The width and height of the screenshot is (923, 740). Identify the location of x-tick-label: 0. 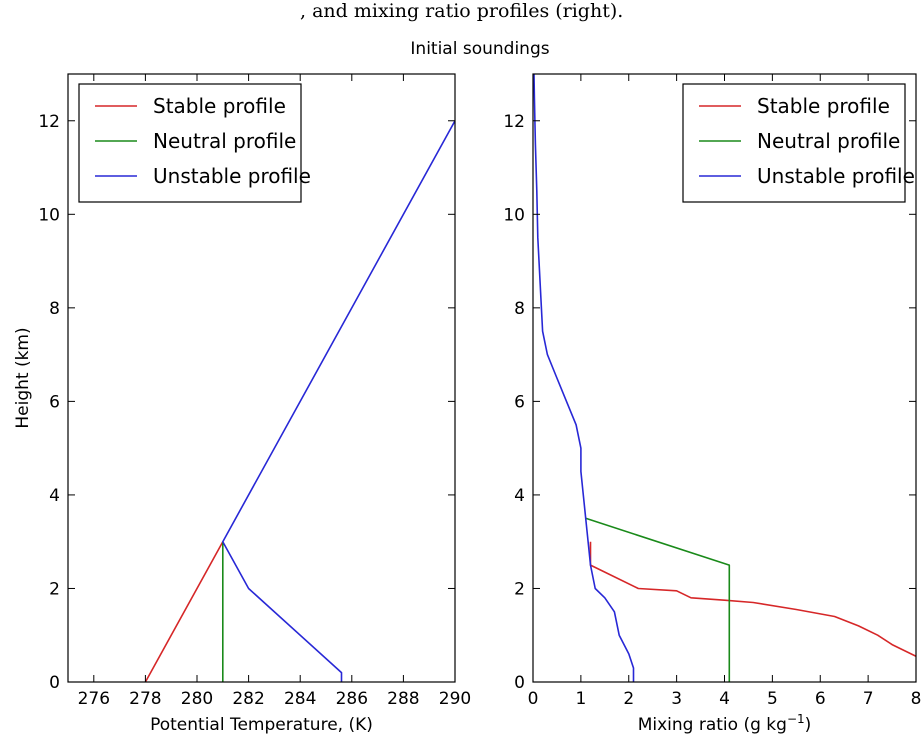
(533, 699).